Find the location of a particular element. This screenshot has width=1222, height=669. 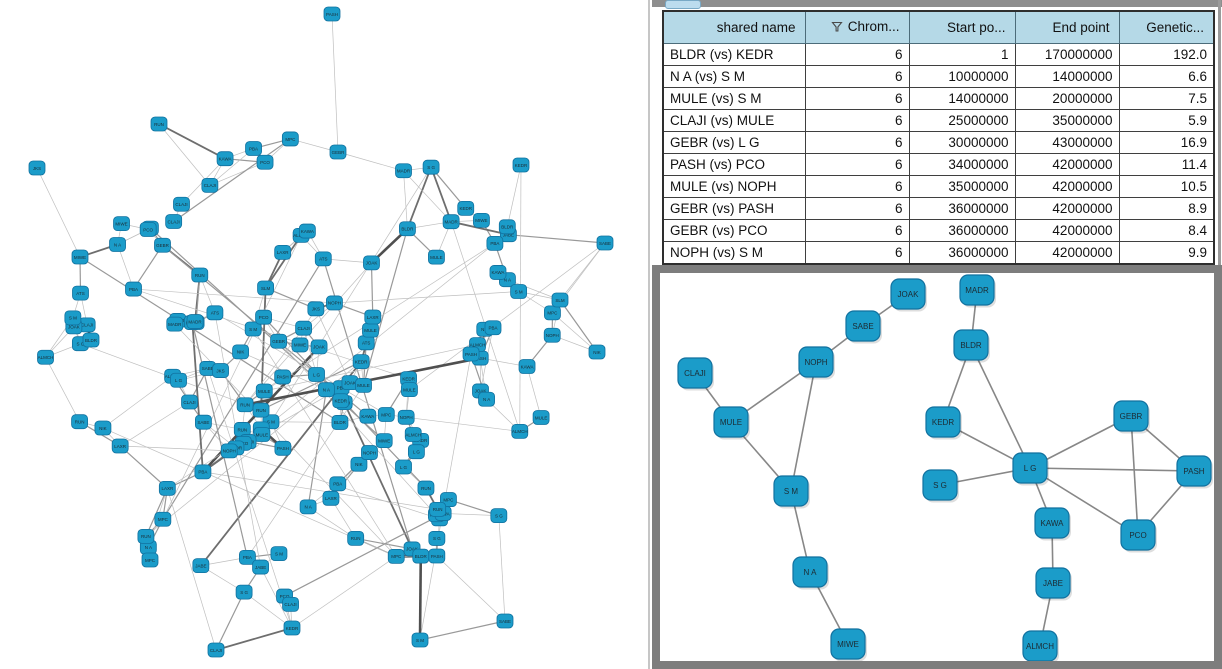

cell-value: 16.9 is located at coordinates (1166, 142).